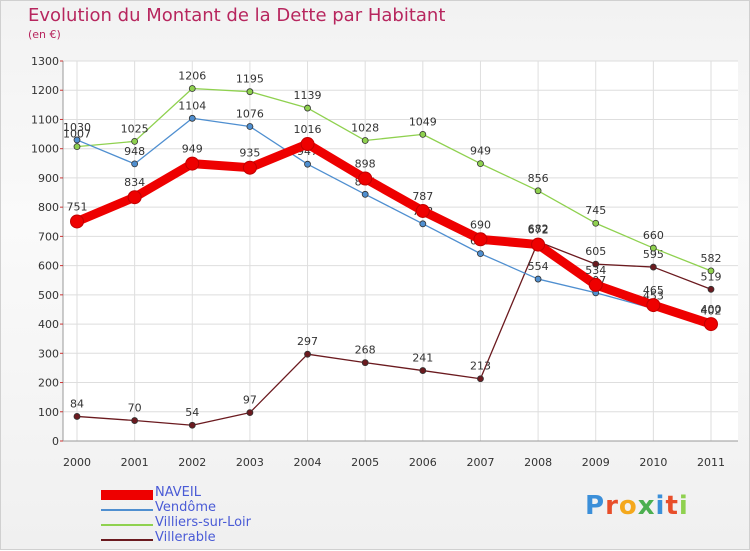  What do you see at coordinates (77, 127) in the screenshot?
I see `data-label: 1030` at bounding box center [77, 127].